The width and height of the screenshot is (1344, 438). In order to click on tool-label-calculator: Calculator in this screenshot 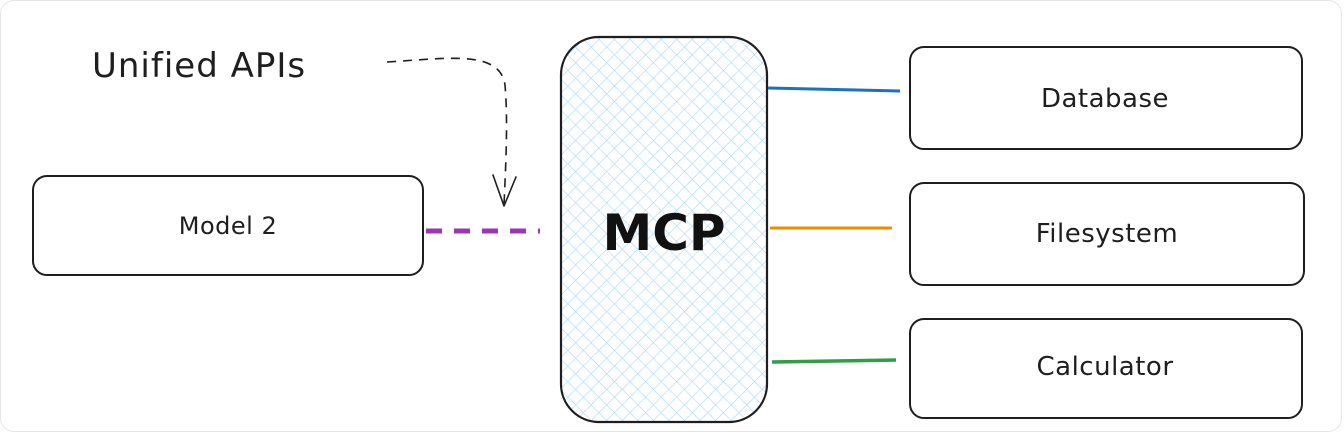, I will do `click(1104, 367)`.